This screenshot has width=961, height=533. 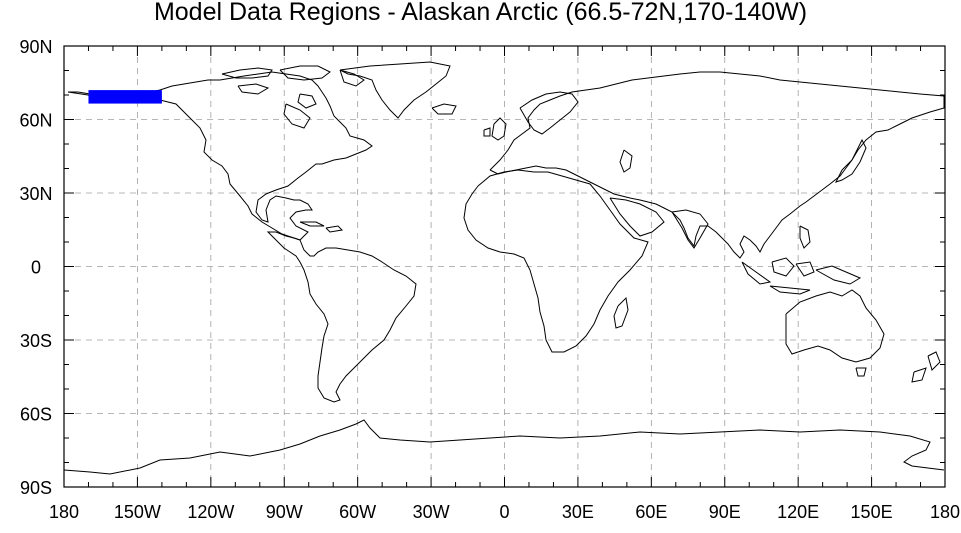 I want to click on y-tick-label: 60N, so click(x=35, y=121).